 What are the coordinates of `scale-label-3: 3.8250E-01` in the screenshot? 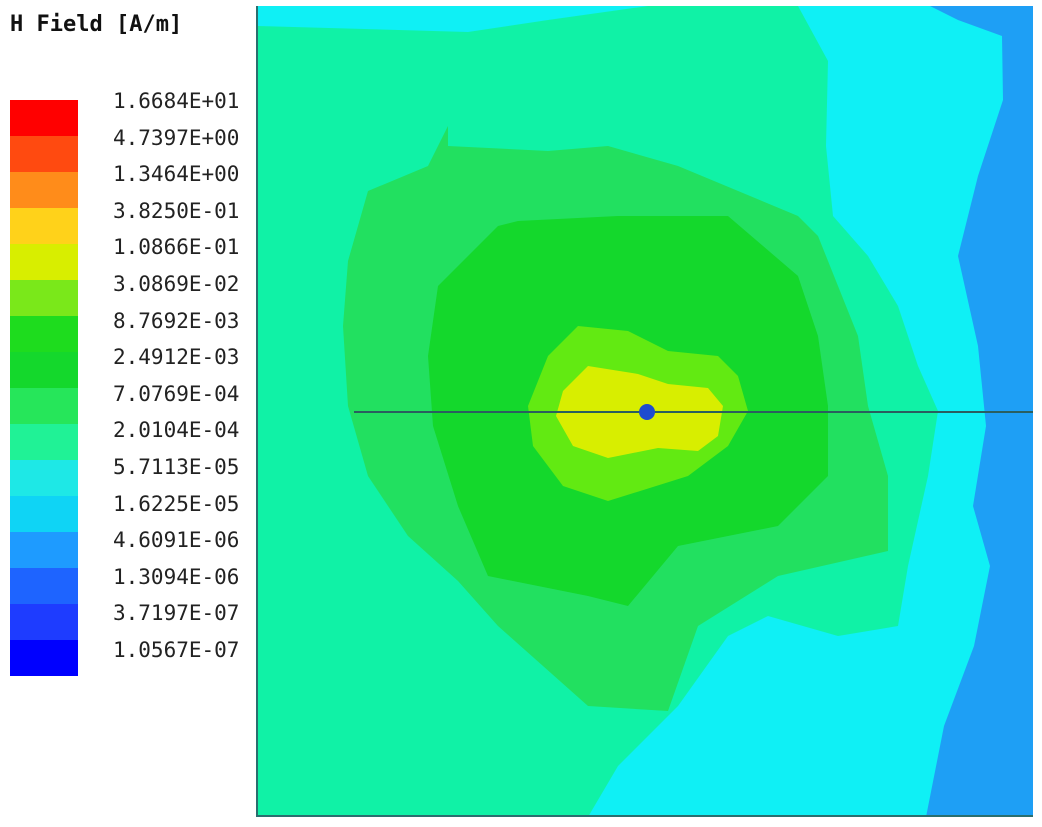 It's located at (176, 210).